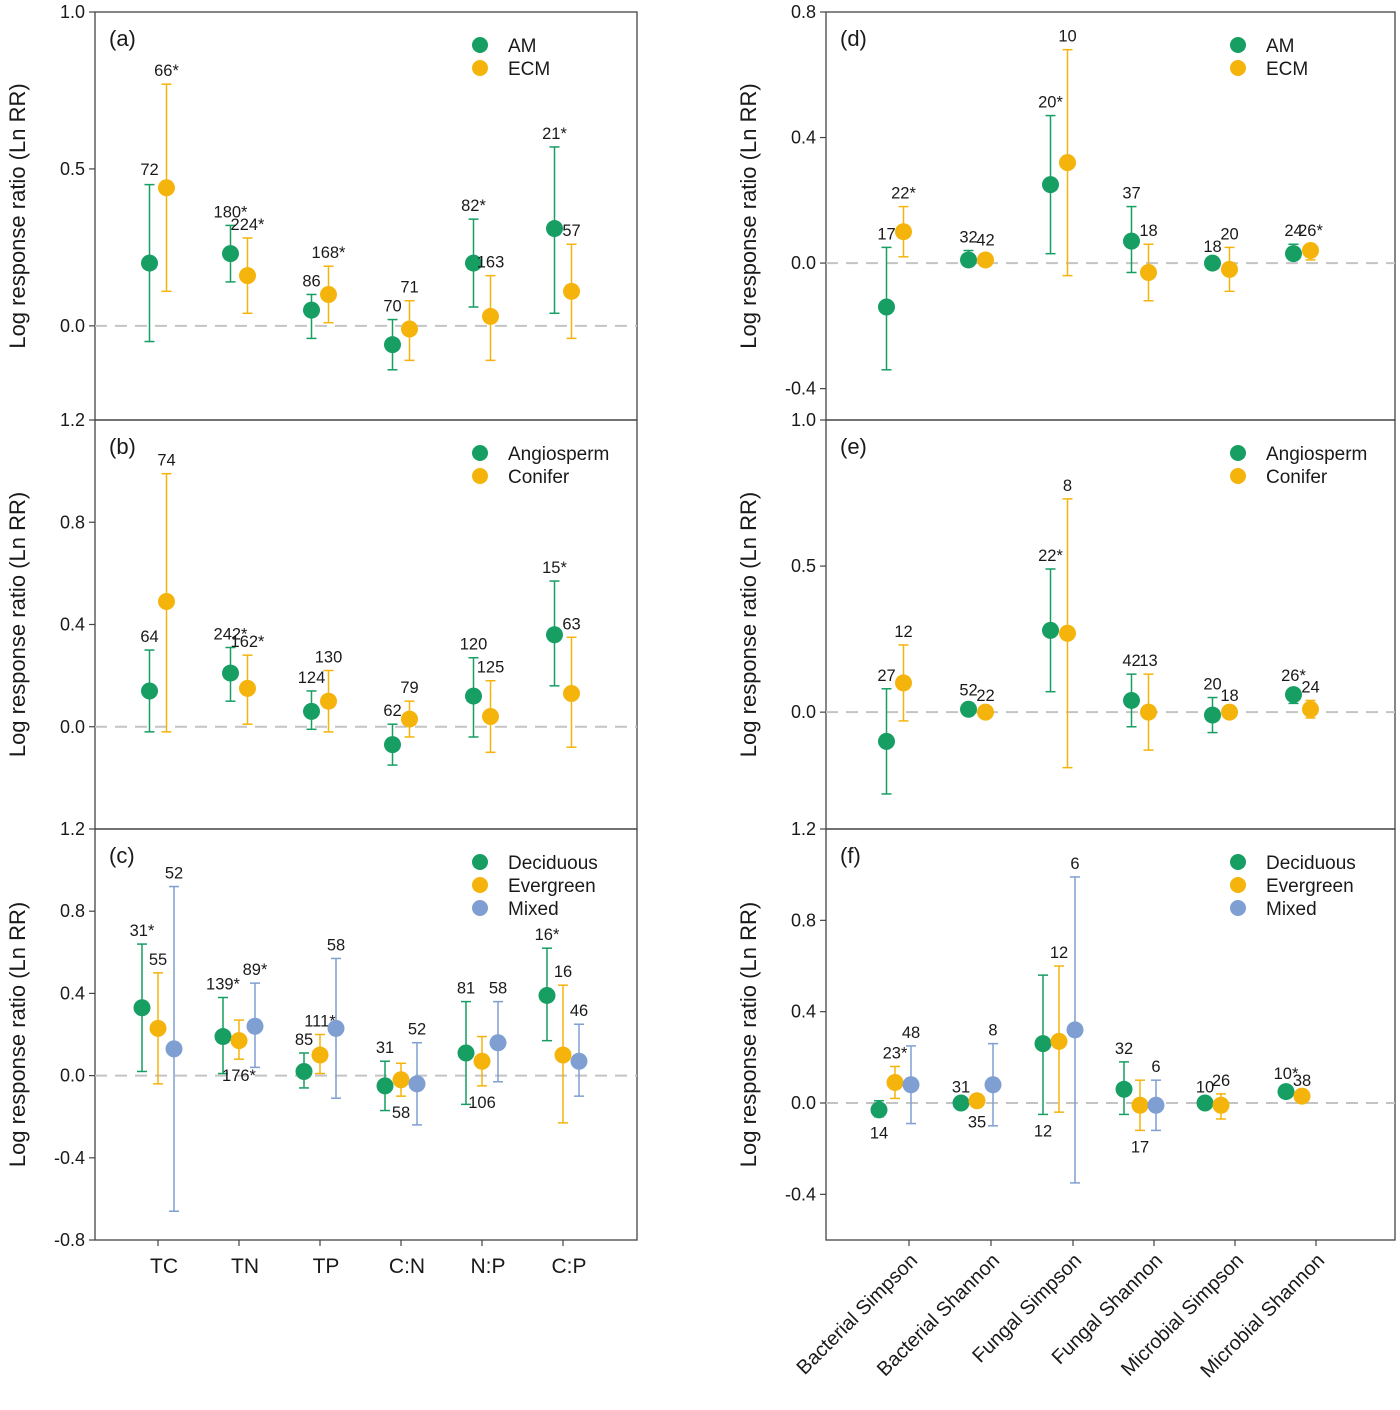 Image resolution: width=1400 pixels, height=1410 pixels. What do you see at coordinates (474, 645) in the screenshot?
I see `sample-size-label: 120` at bounding box center [474, 645].